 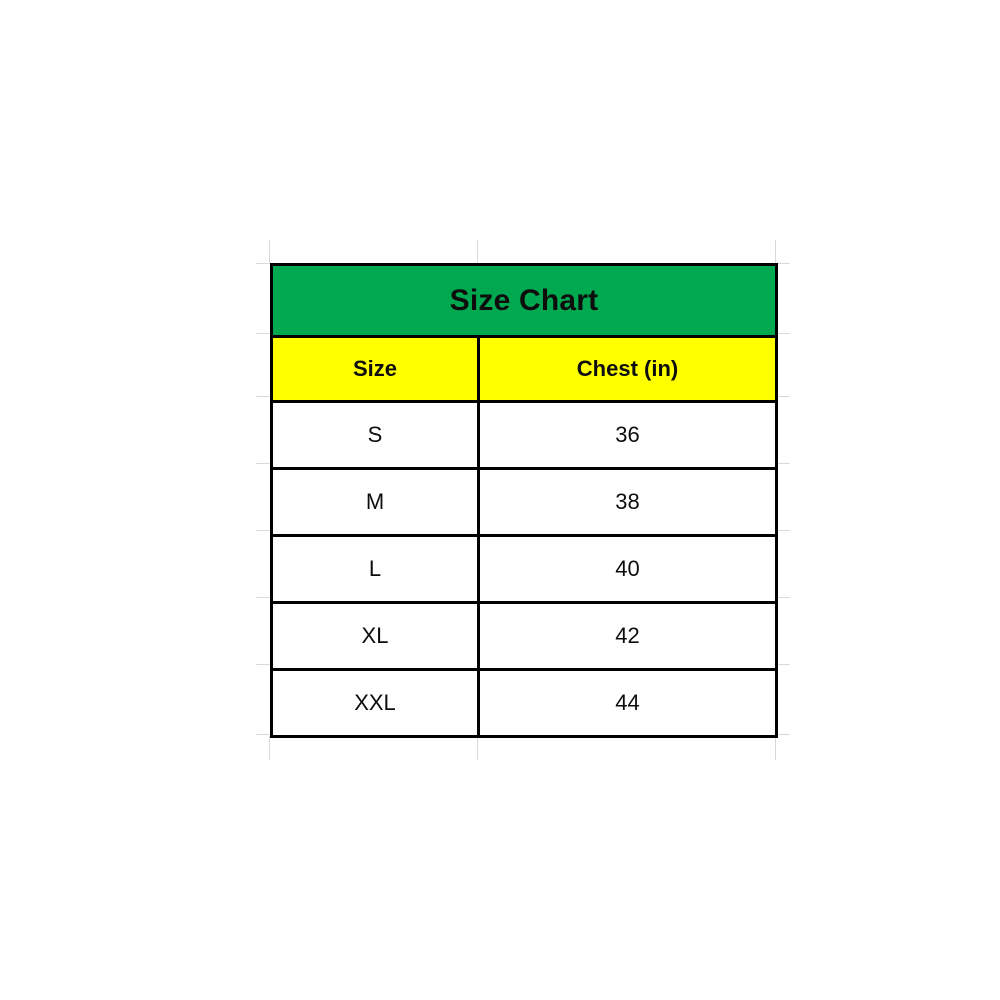 I want to click on gridline-stub-row1-right, so click(x=783, y=263).